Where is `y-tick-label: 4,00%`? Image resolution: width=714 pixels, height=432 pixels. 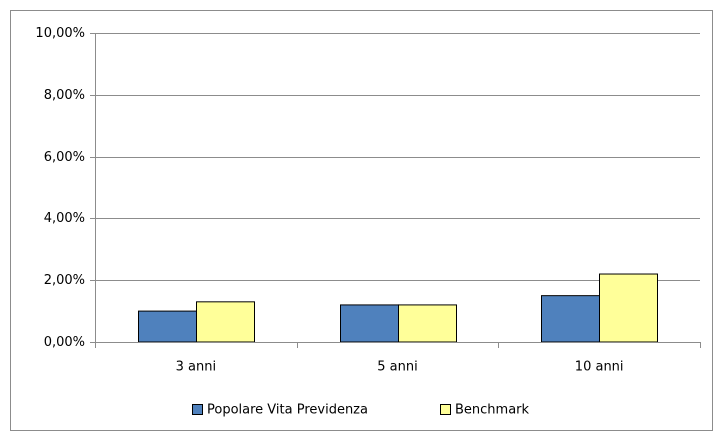 y-tick-label: 4,00% is located at coordinates (64, 218).